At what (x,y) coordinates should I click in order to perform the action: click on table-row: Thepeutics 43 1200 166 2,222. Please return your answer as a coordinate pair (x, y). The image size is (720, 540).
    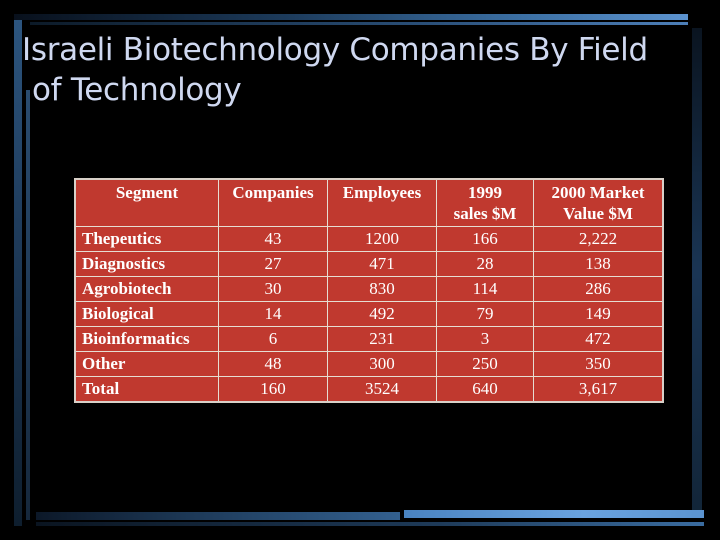
    Looking at the image, I should click on (369, 239).